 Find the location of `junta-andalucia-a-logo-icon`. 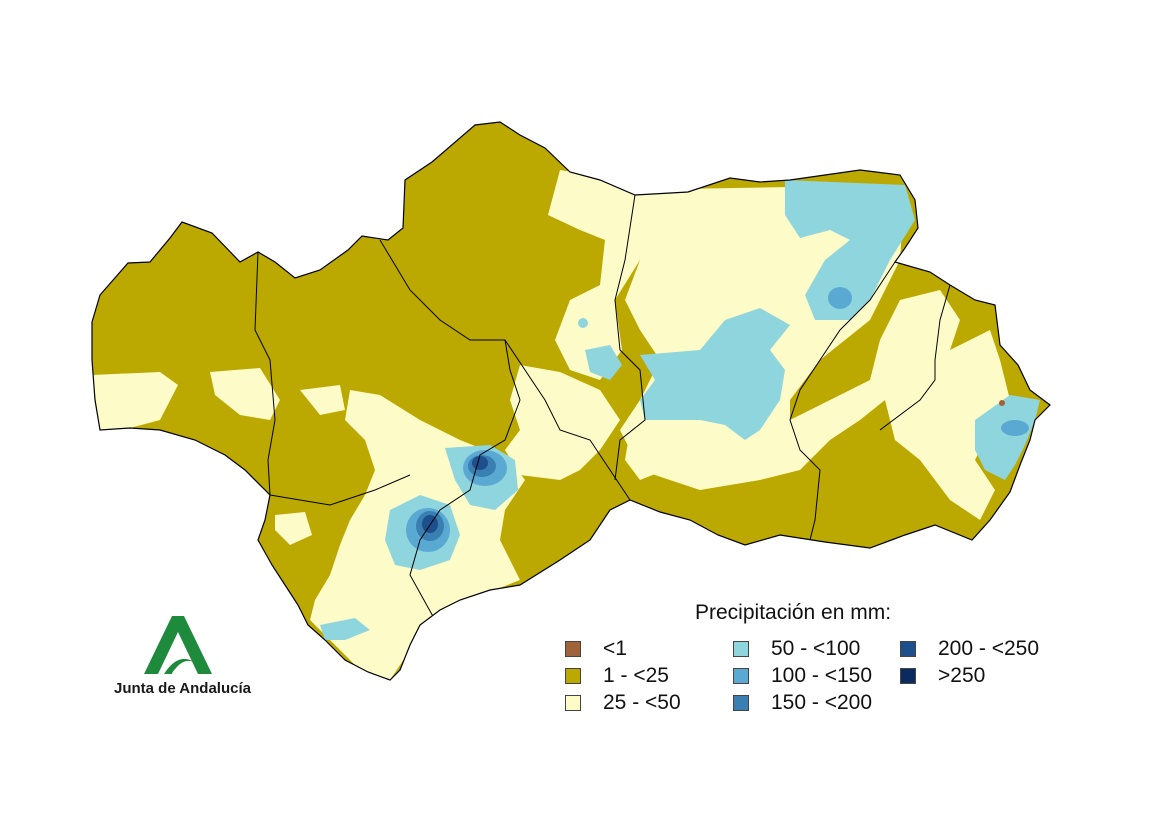

junta-andalucia-a-logo-icon is located at coordinates (178, 645).